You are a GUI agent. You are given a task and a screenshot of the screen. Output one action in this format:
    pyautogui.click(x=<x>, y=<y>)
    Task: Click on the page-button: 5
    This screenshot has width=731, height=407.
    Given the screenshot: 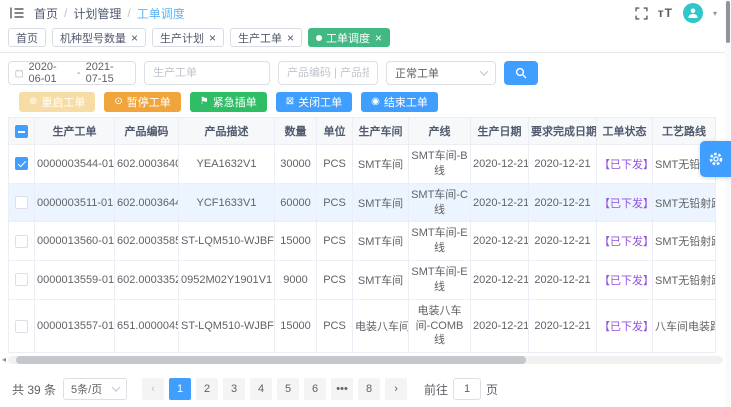 What is the action you would take?
    pyautogui.click(x=288, y=389)
    